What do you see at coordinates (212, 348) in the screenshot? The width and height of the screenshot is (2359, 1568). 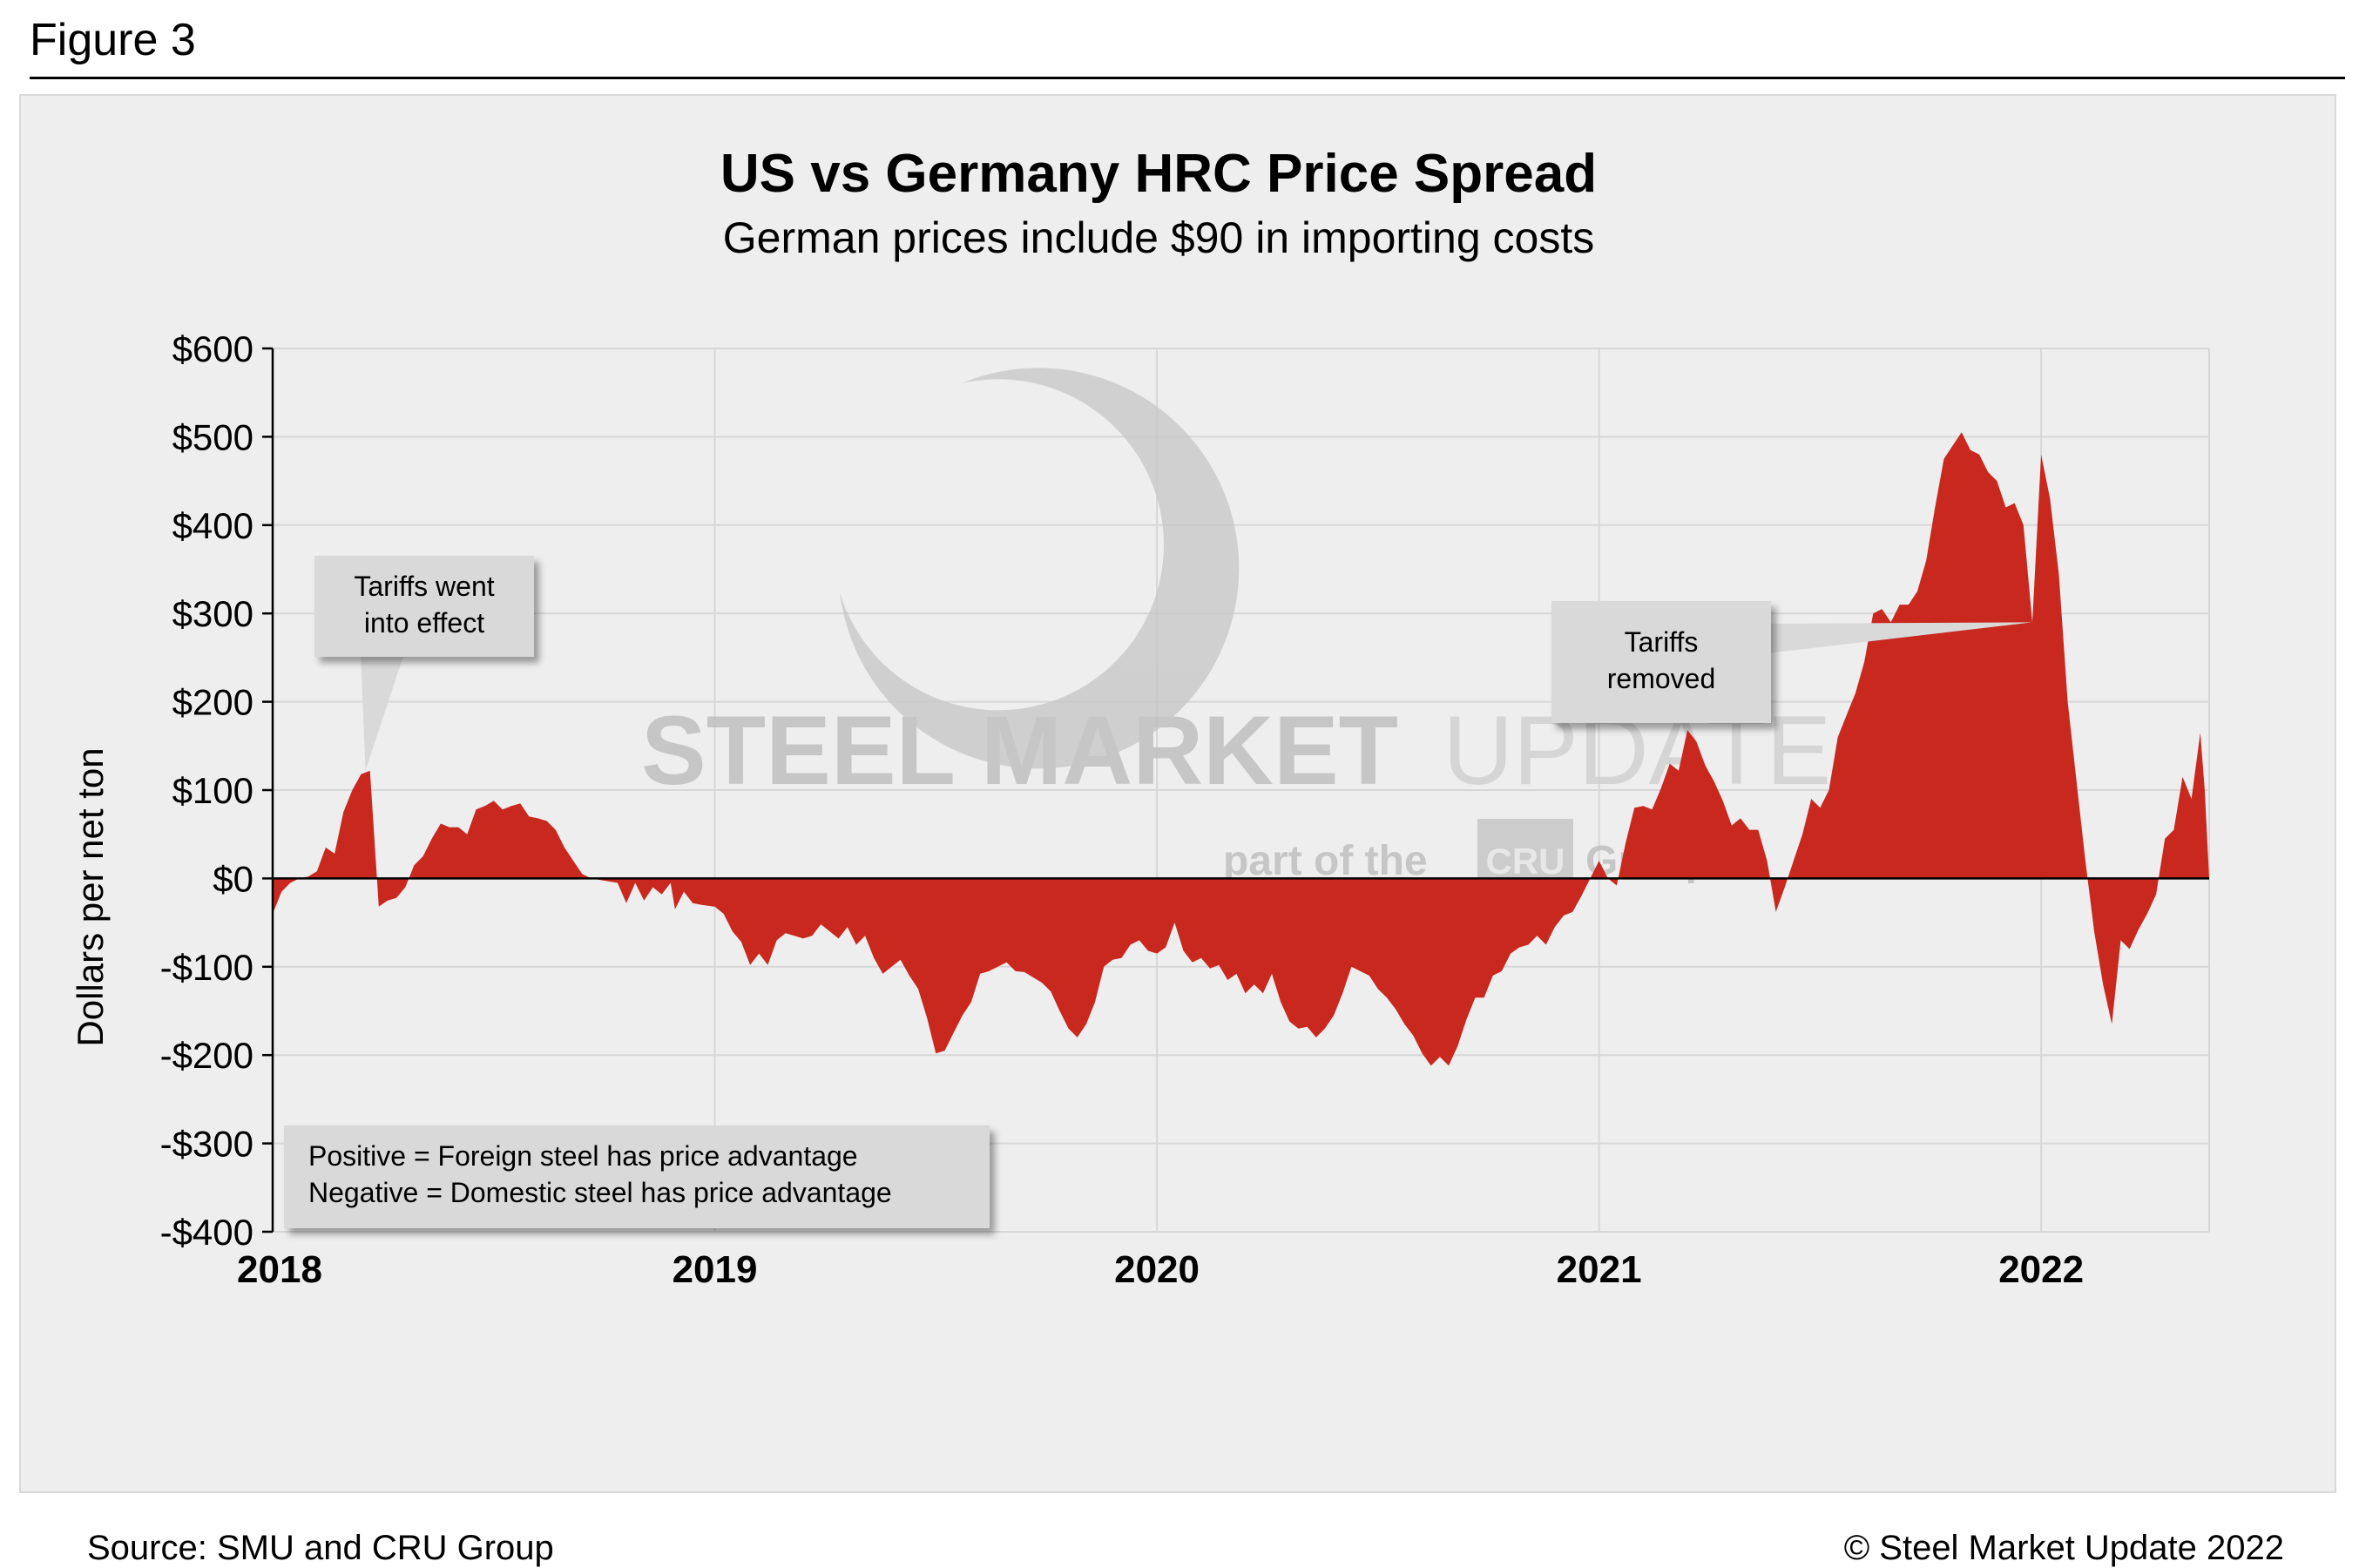 I see `y-tick-label: $600` at bounding box center [212, 348].